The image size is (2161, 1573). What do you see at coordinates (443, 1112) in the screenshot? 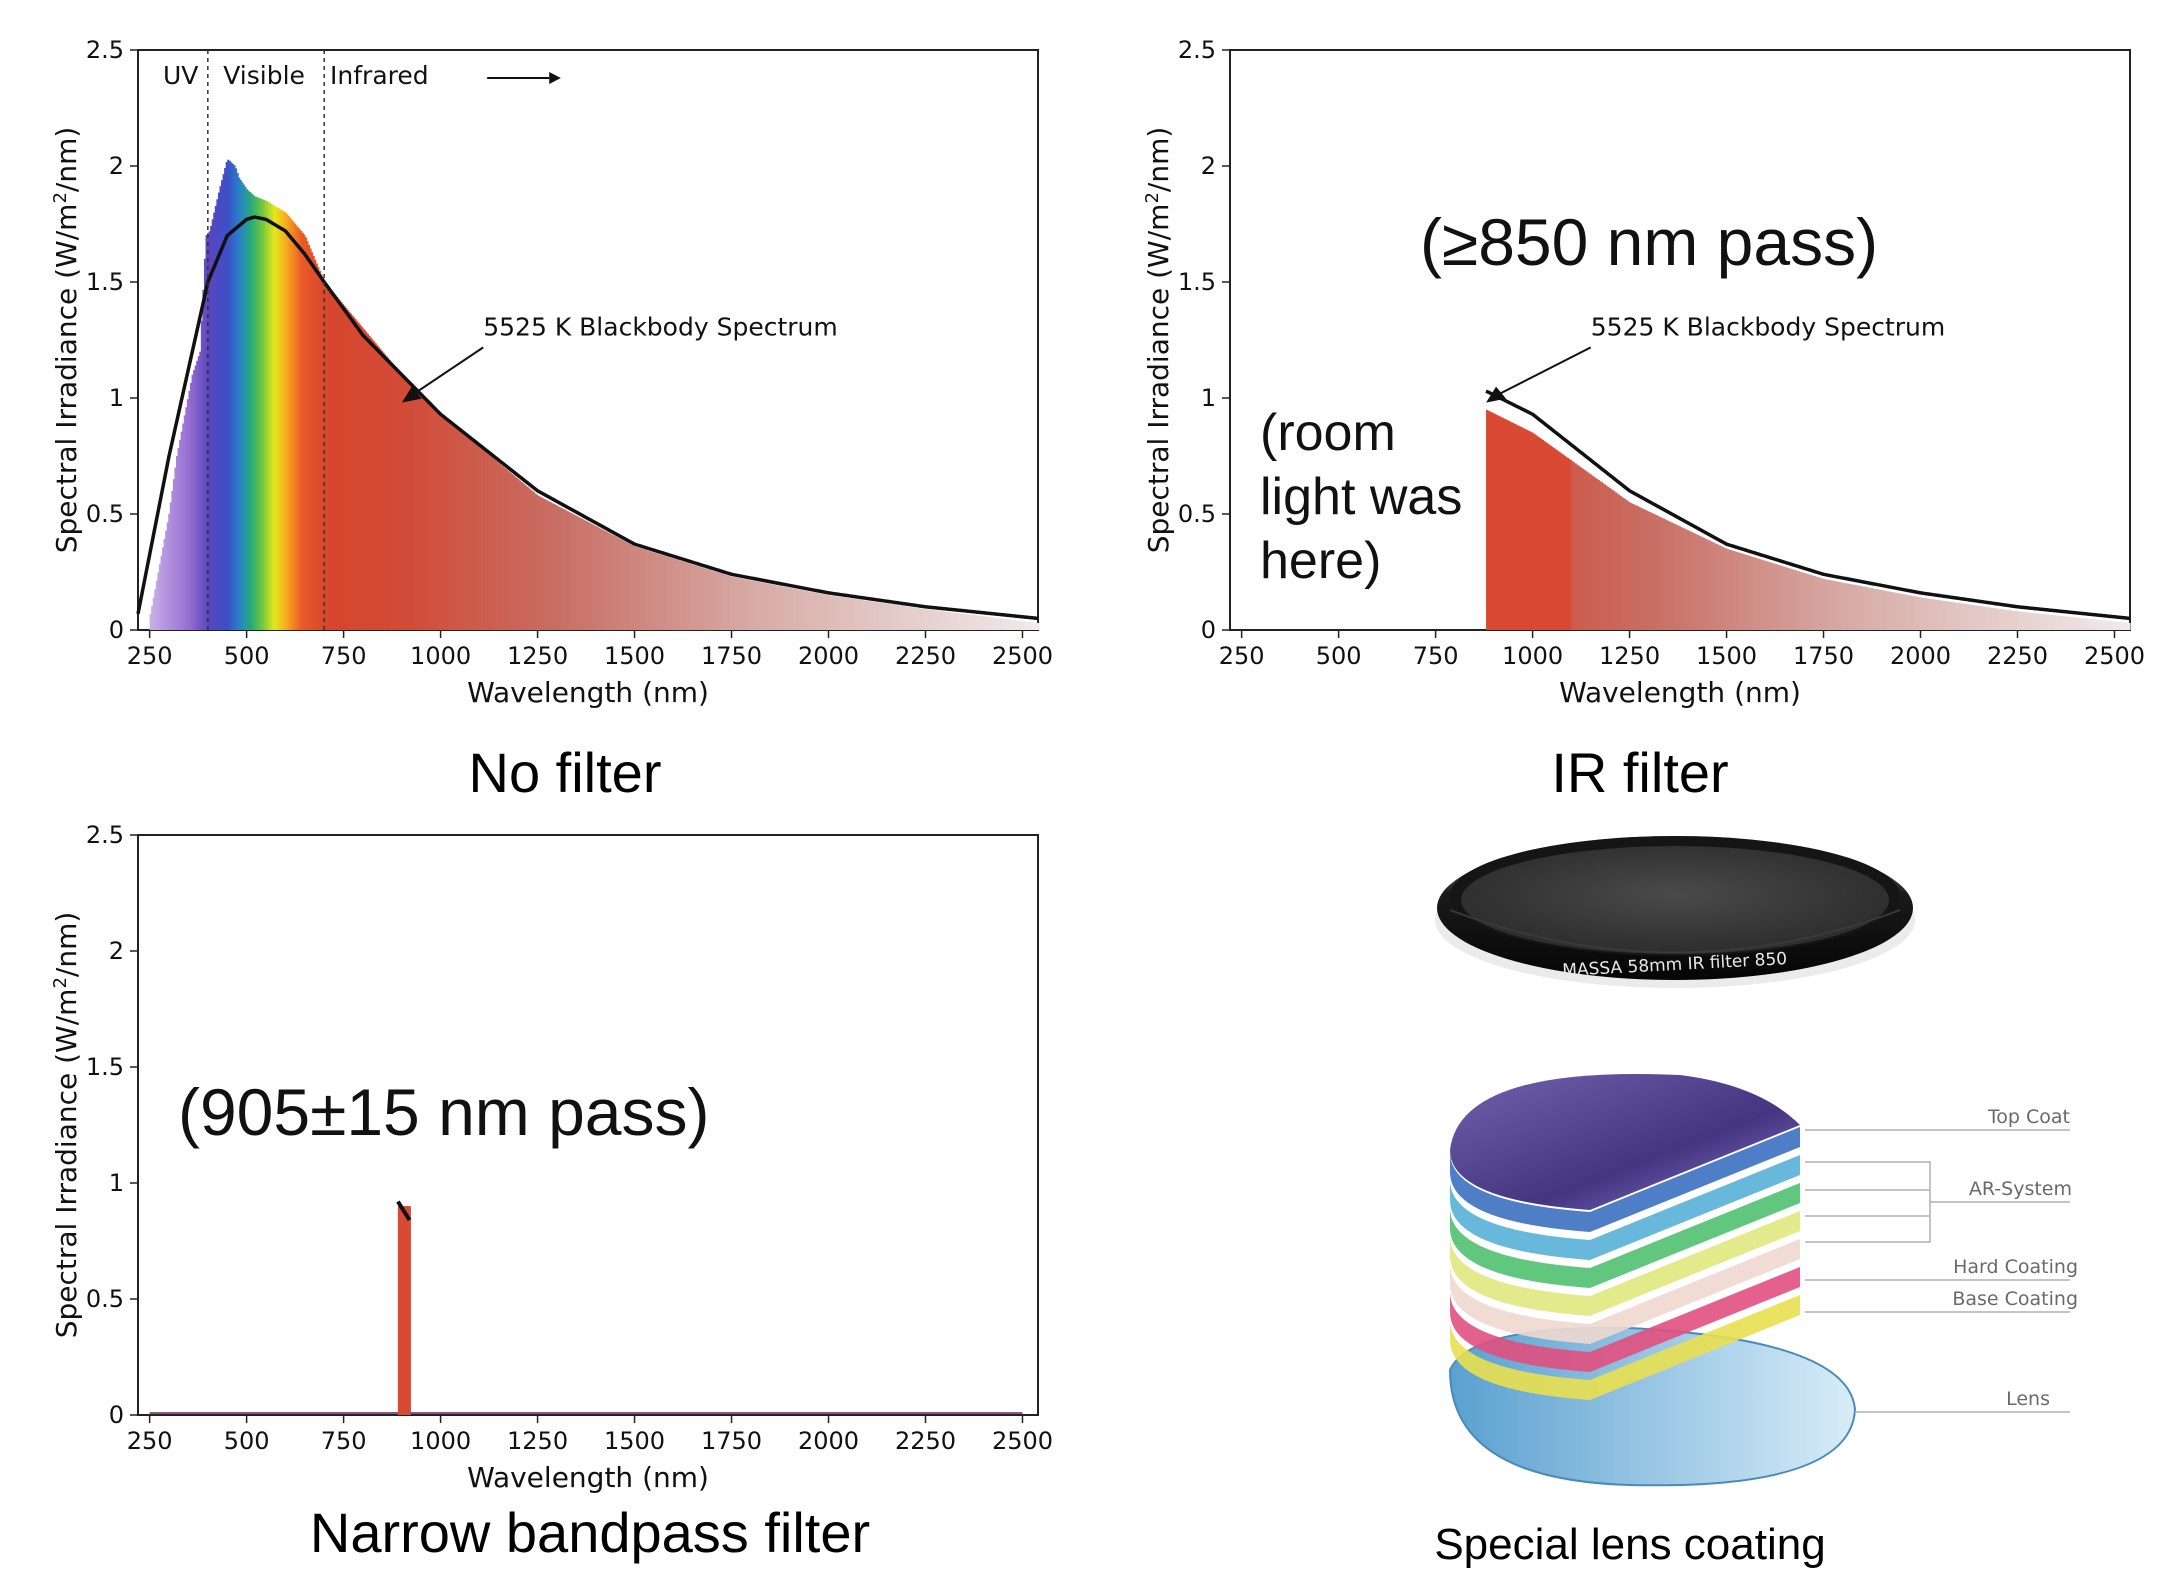
I see `pass-annotation: (905±15 nm pass)` at bounding box center [443, 1112].